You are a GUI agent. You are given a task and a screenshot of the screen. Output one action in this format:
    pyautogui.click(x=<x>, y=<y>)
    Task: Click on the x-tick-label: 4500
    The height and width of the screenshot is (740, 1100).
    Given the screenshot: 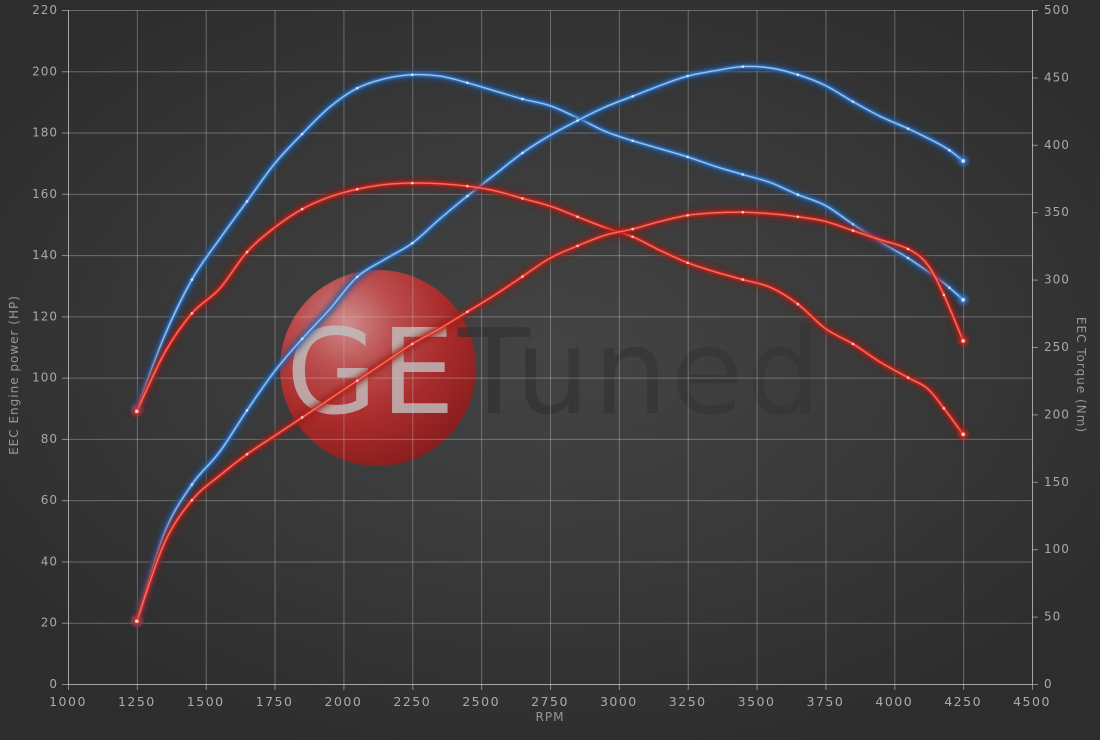 What is the action you would take?
    pyautogui.click(x=1032, y=701)
    